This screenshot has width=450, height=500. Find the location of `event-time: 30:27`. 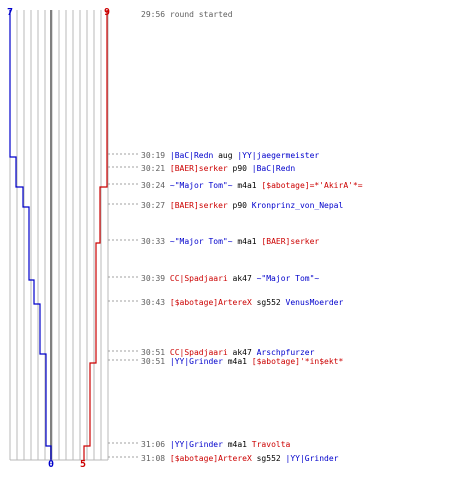

event-time: 30:27 is located at coordinates (155, 205).